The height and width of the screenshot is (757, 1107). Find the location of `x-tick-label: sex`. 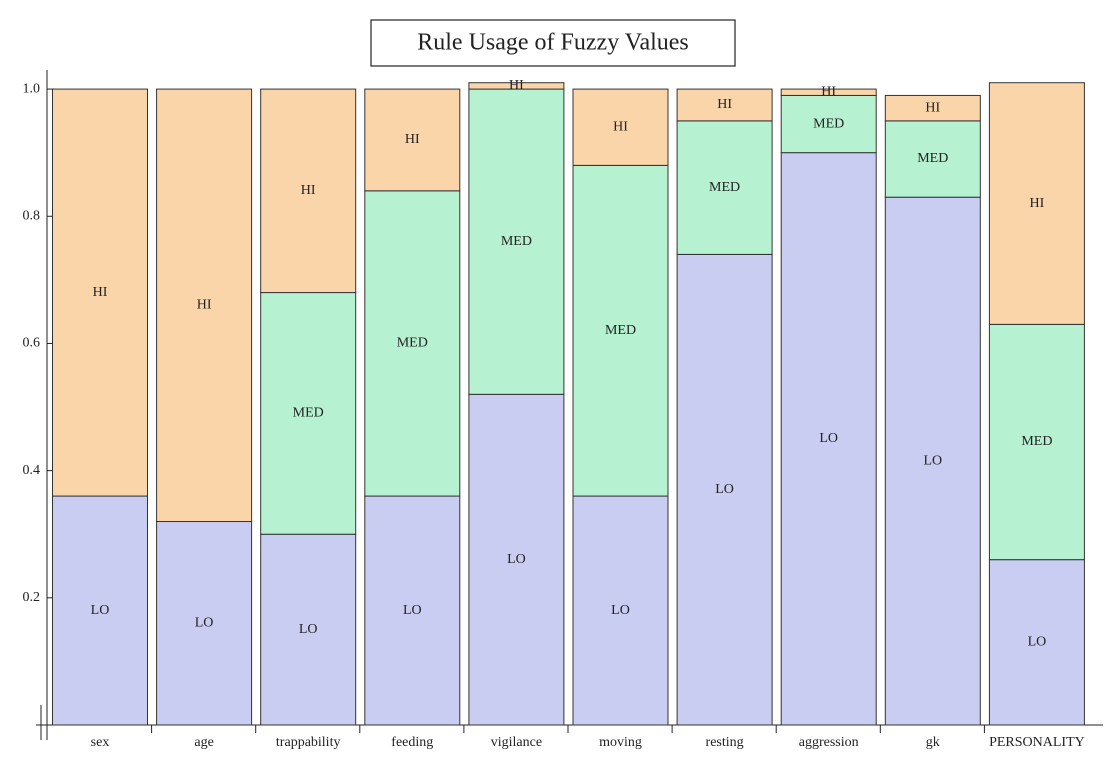

x-tick-label: sex is located at coordinates (100, 742).